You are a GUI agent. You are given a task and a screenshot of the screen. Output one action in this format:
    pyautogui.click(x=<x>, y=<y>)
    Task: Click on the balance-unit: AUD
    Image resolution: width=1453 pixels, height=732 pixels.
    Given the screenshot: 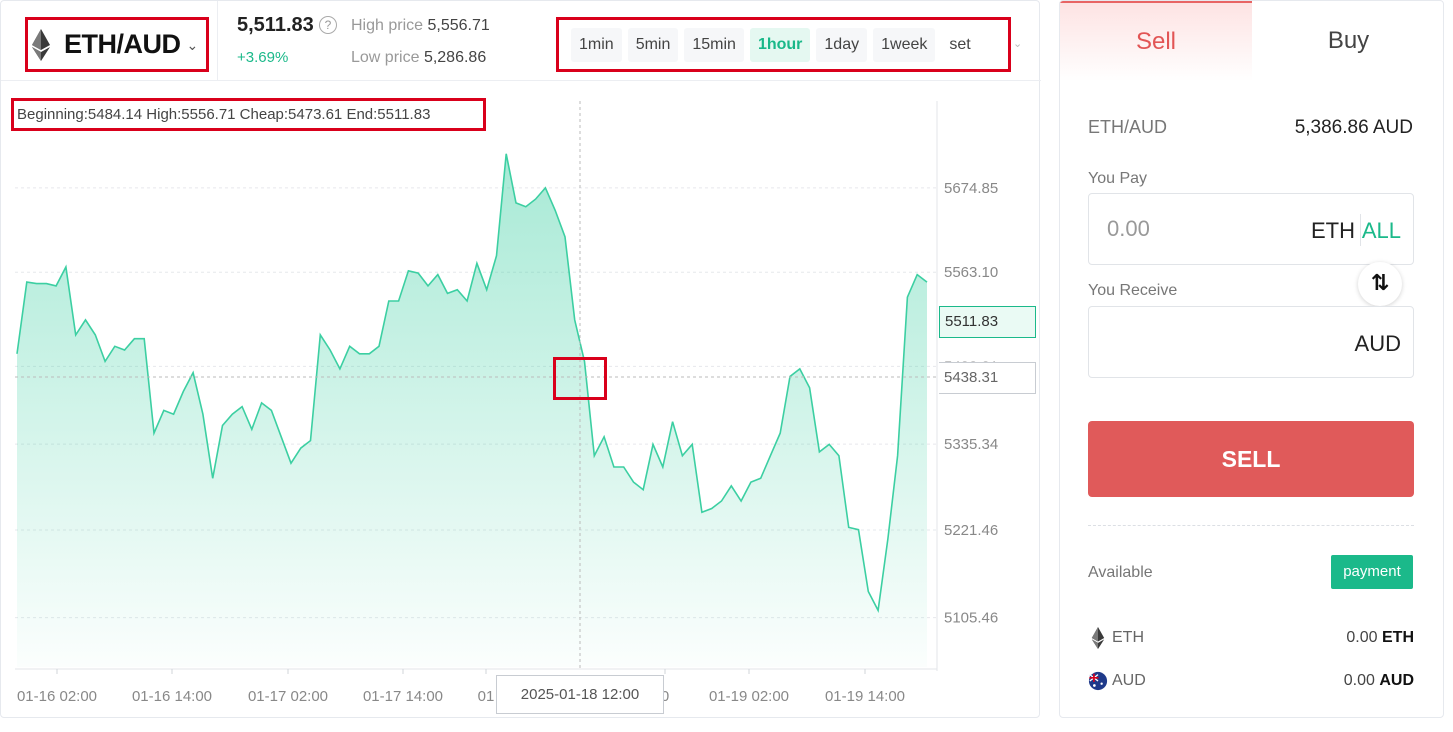 What is the action you would take?
    pyautogui.click(x=1396, y=680)
    